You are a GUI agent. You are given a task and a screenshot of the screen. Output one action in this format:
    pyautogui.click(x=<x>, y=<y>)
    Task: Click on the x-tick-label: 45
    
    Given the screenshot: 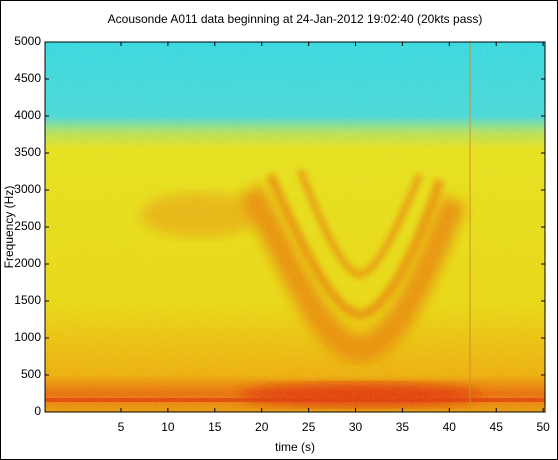 What is the action you would take?
    pyautogui.click(x=497, y=427)
    